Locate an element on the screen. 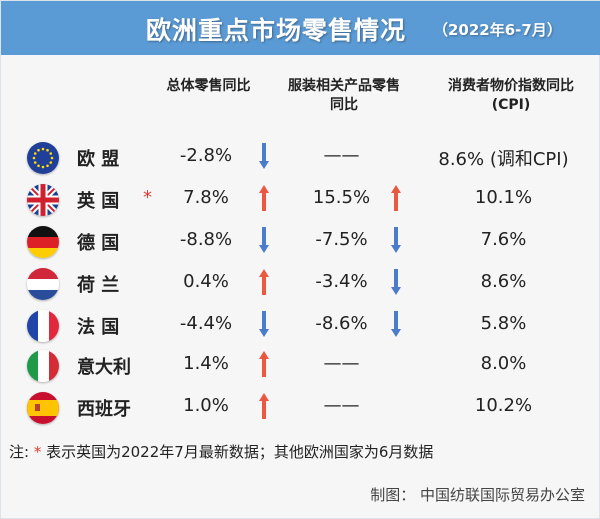  cpi-yoy: 7.6% is located at coordinates (503, 239).